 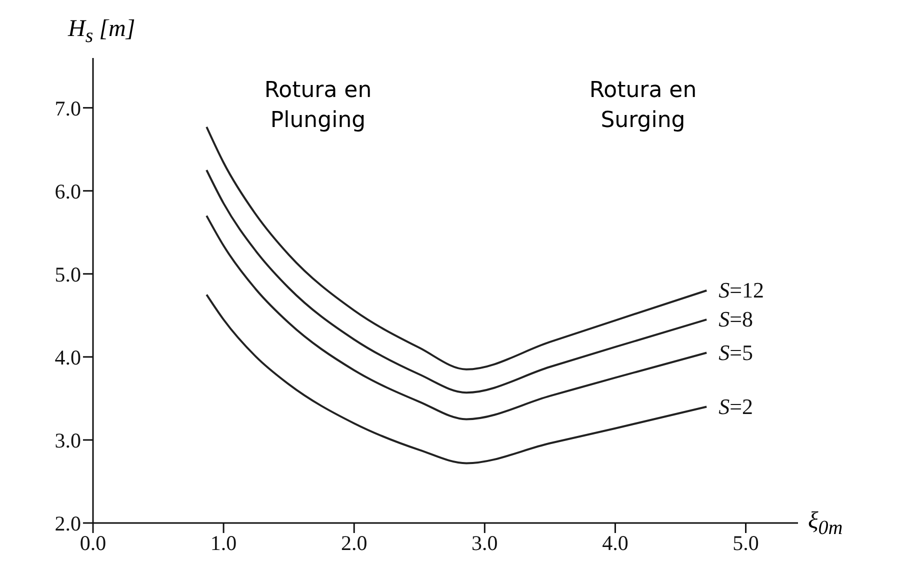 What do you see at coordinates (615, 542) in the screenshot?
I see `x-tick-label: 4.0` at bounding box center [615, 542].